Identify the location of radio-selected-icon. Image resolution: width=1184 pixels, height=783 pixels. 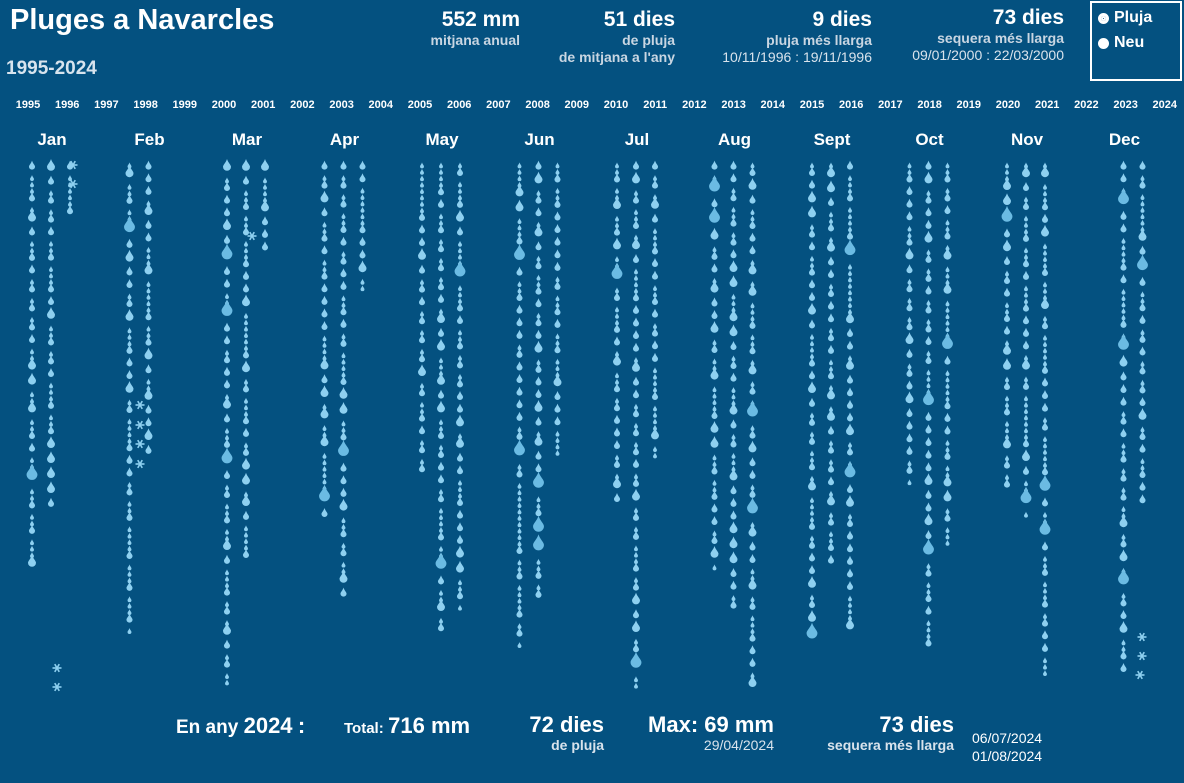
(1103, 18).